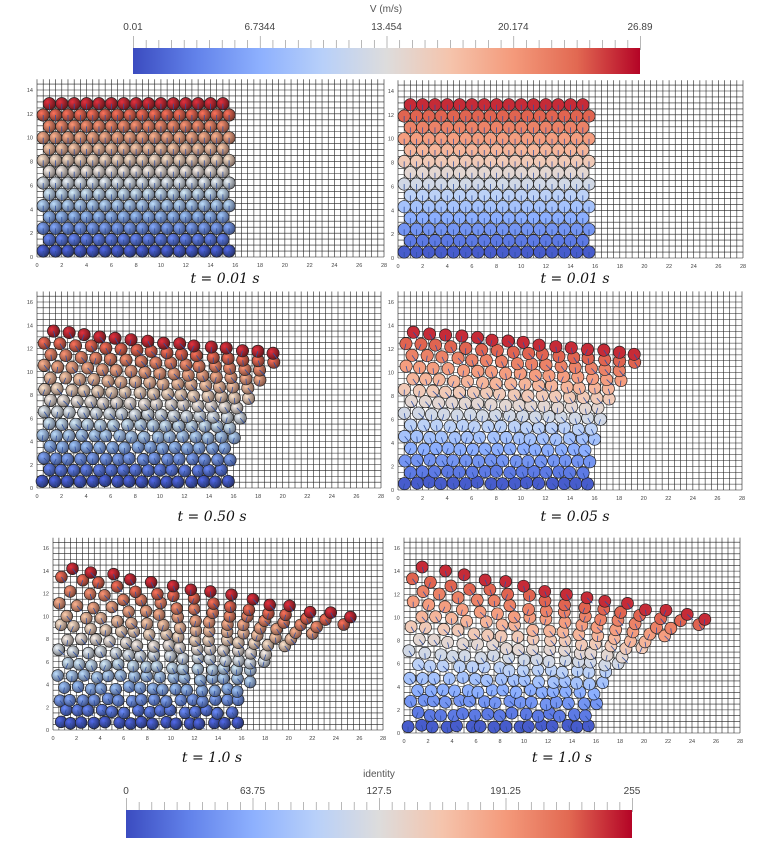 Image resolution: width=768 pixels, height=842 pixels. What do you see at coordinates (392, 491) in the screenshot?
I see `y-tick-label: 0` at bounding box center [392, 491].